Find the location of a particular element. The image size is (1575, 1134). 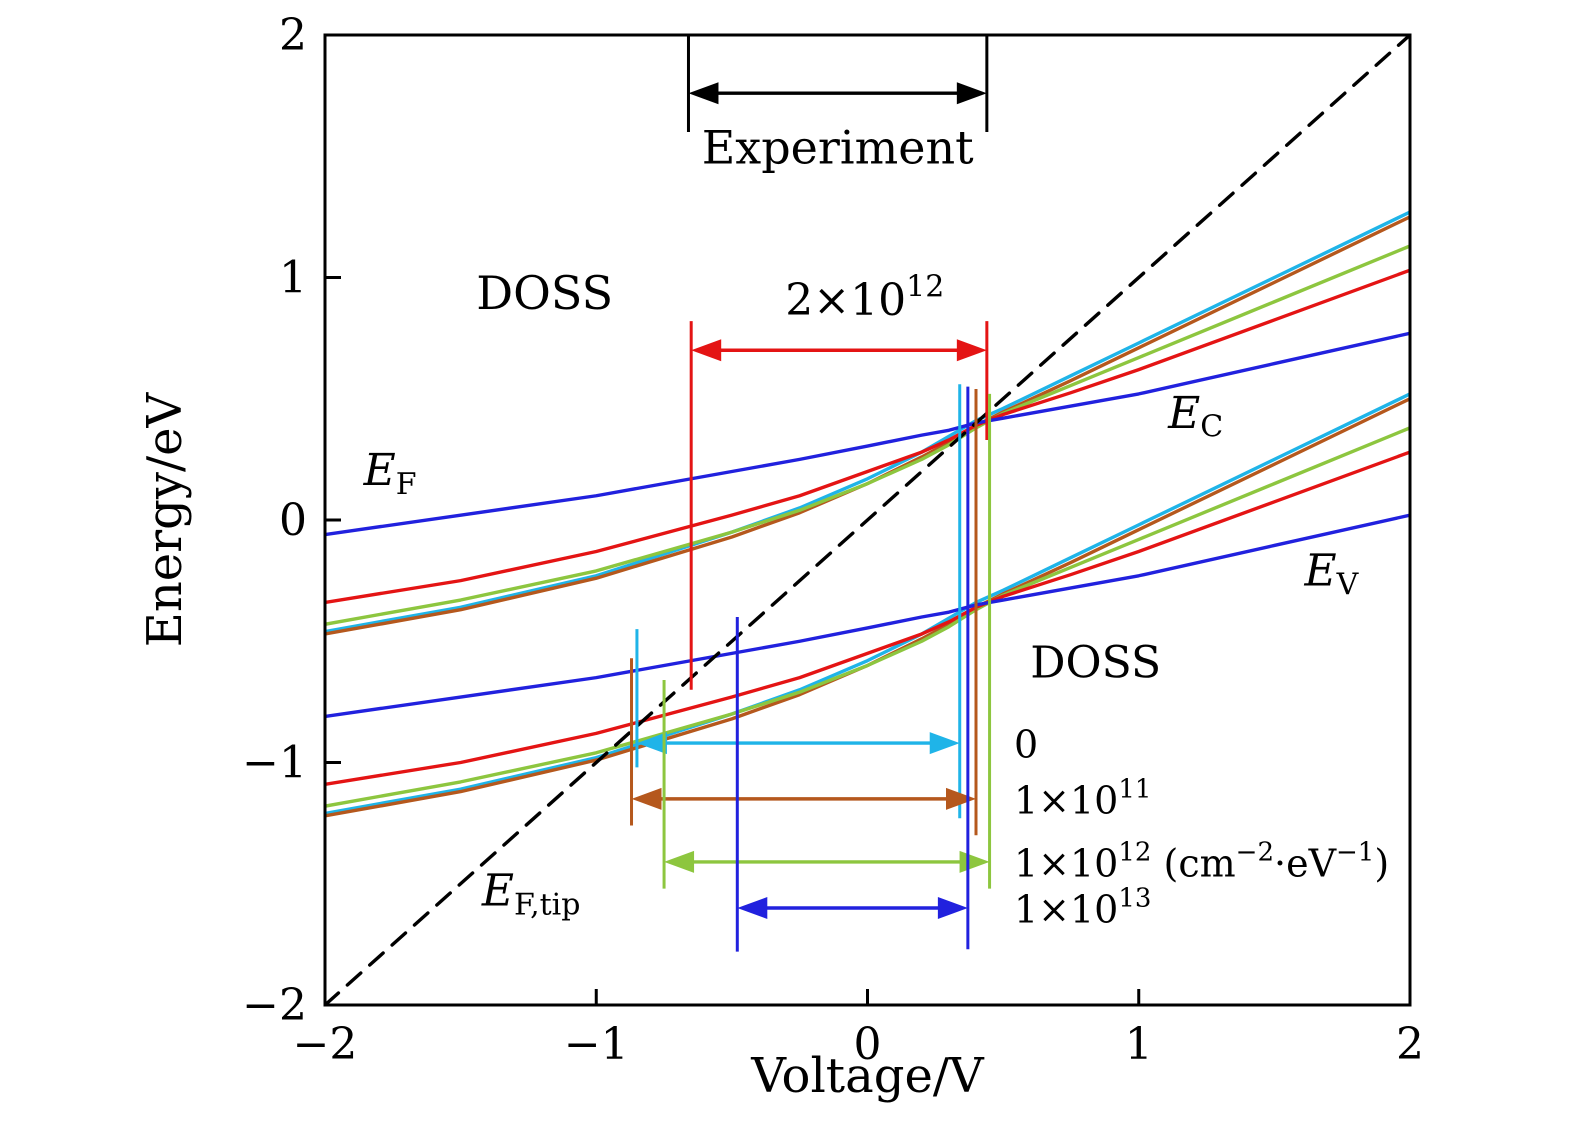

experiment-label: Experiment is located at coordinates (838, 148).